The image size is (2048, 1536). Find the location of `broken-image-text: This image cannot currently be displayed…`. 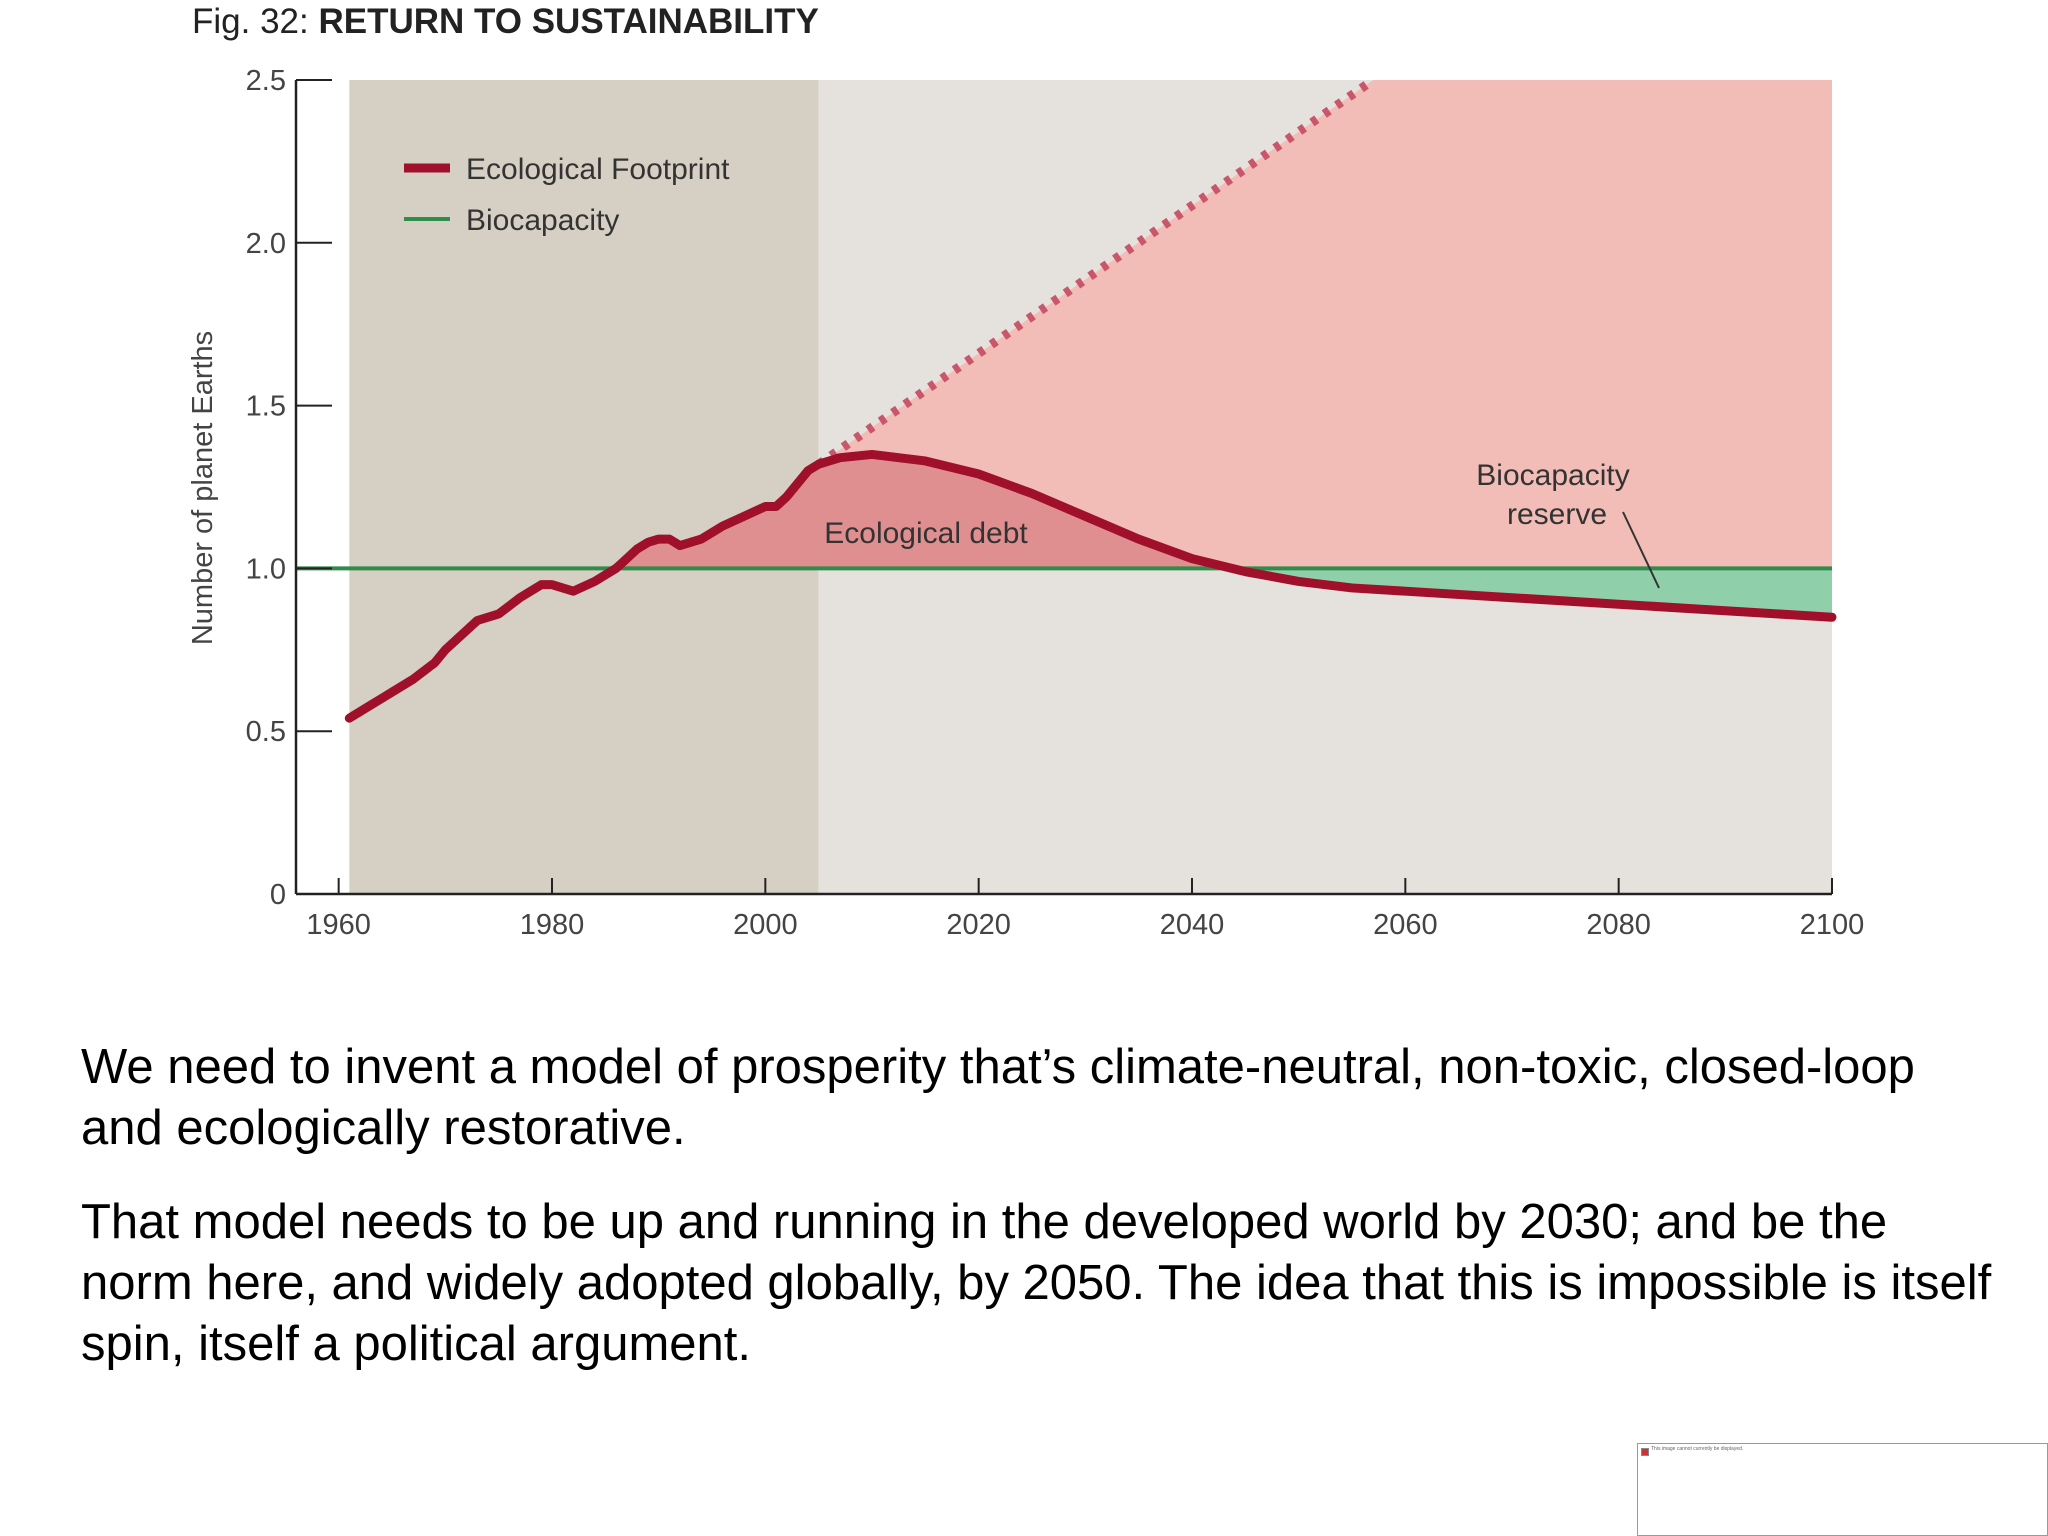

broken-image-text: This image cannot currently be displayed… is located at coordinates (1697, 1449).